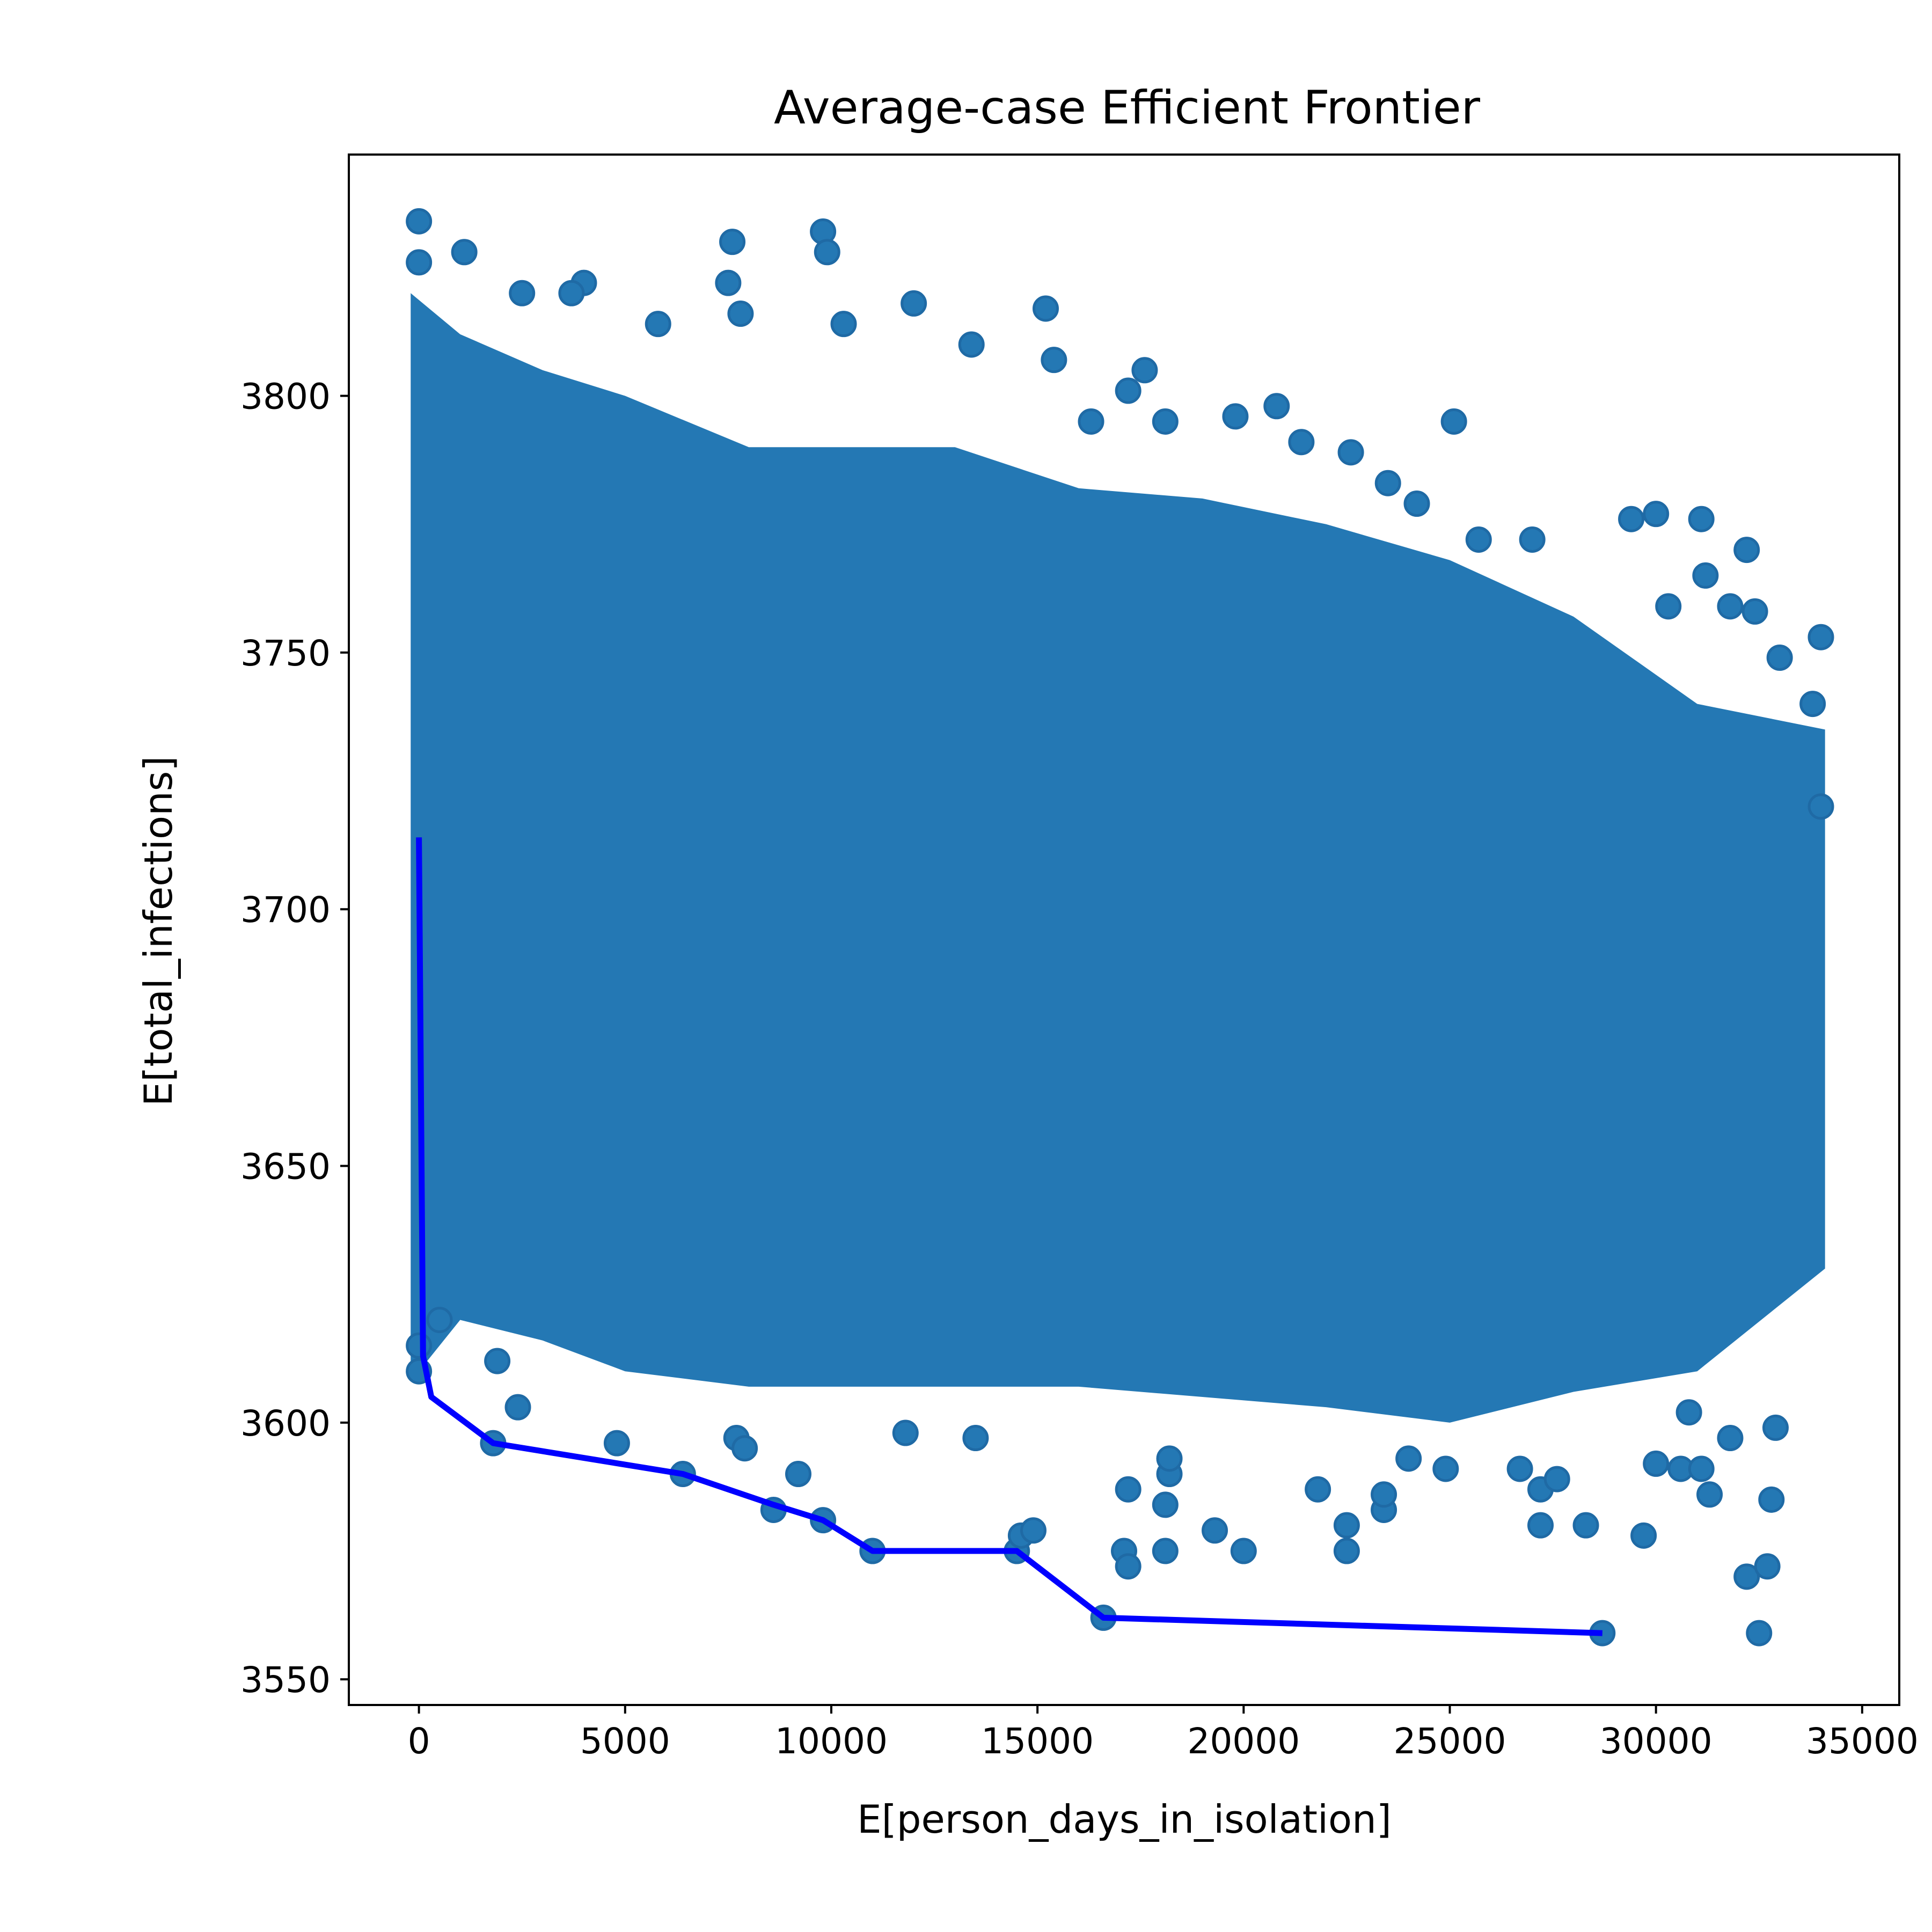  Describe the element at coordinates (419, 1741) in the screenshot. I see `x-tick-label: 0` at that location.